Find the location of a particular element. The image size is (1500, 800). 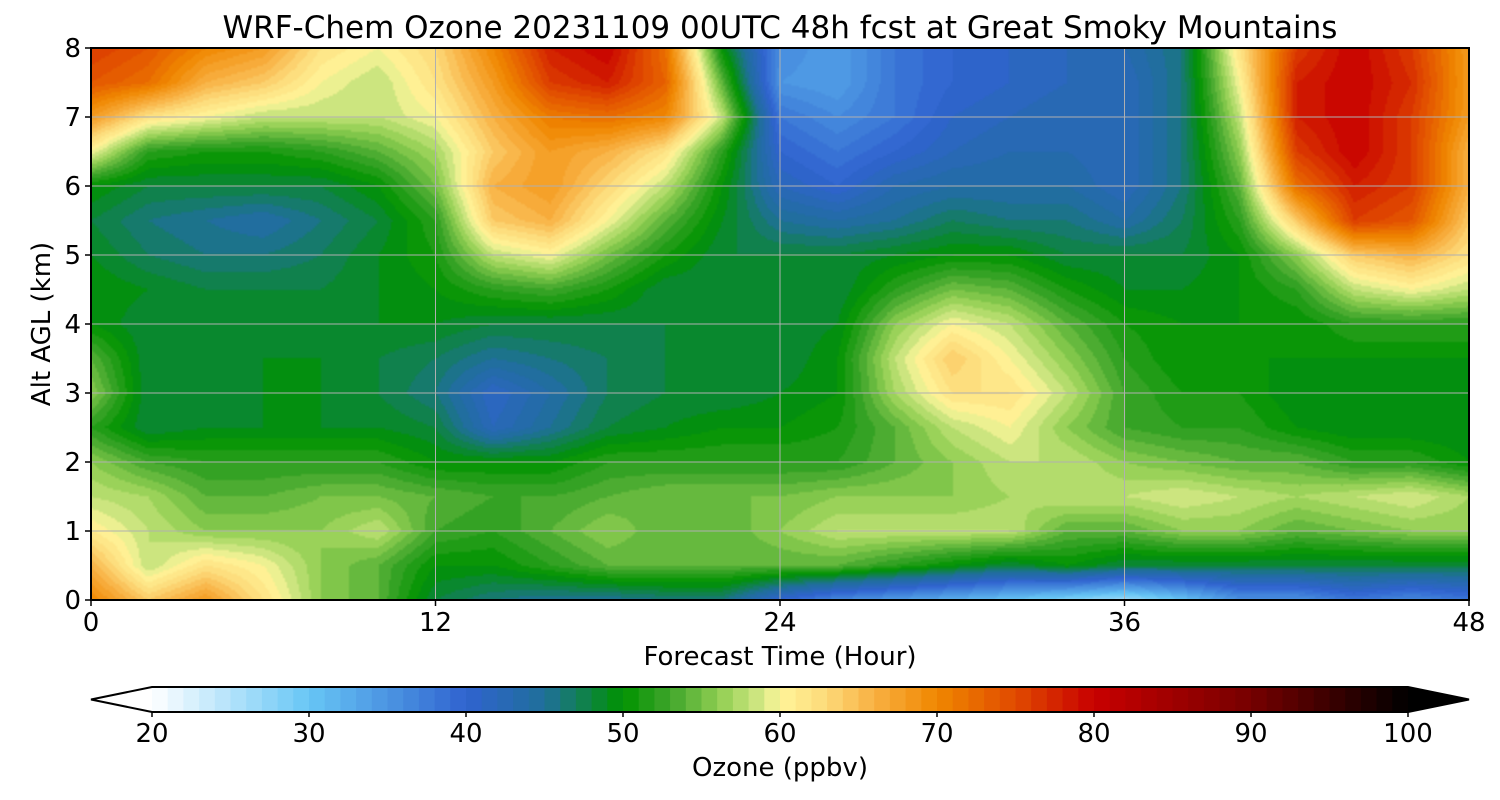

colorbar-tick-label: 70 is located at coordinates (936, 734).